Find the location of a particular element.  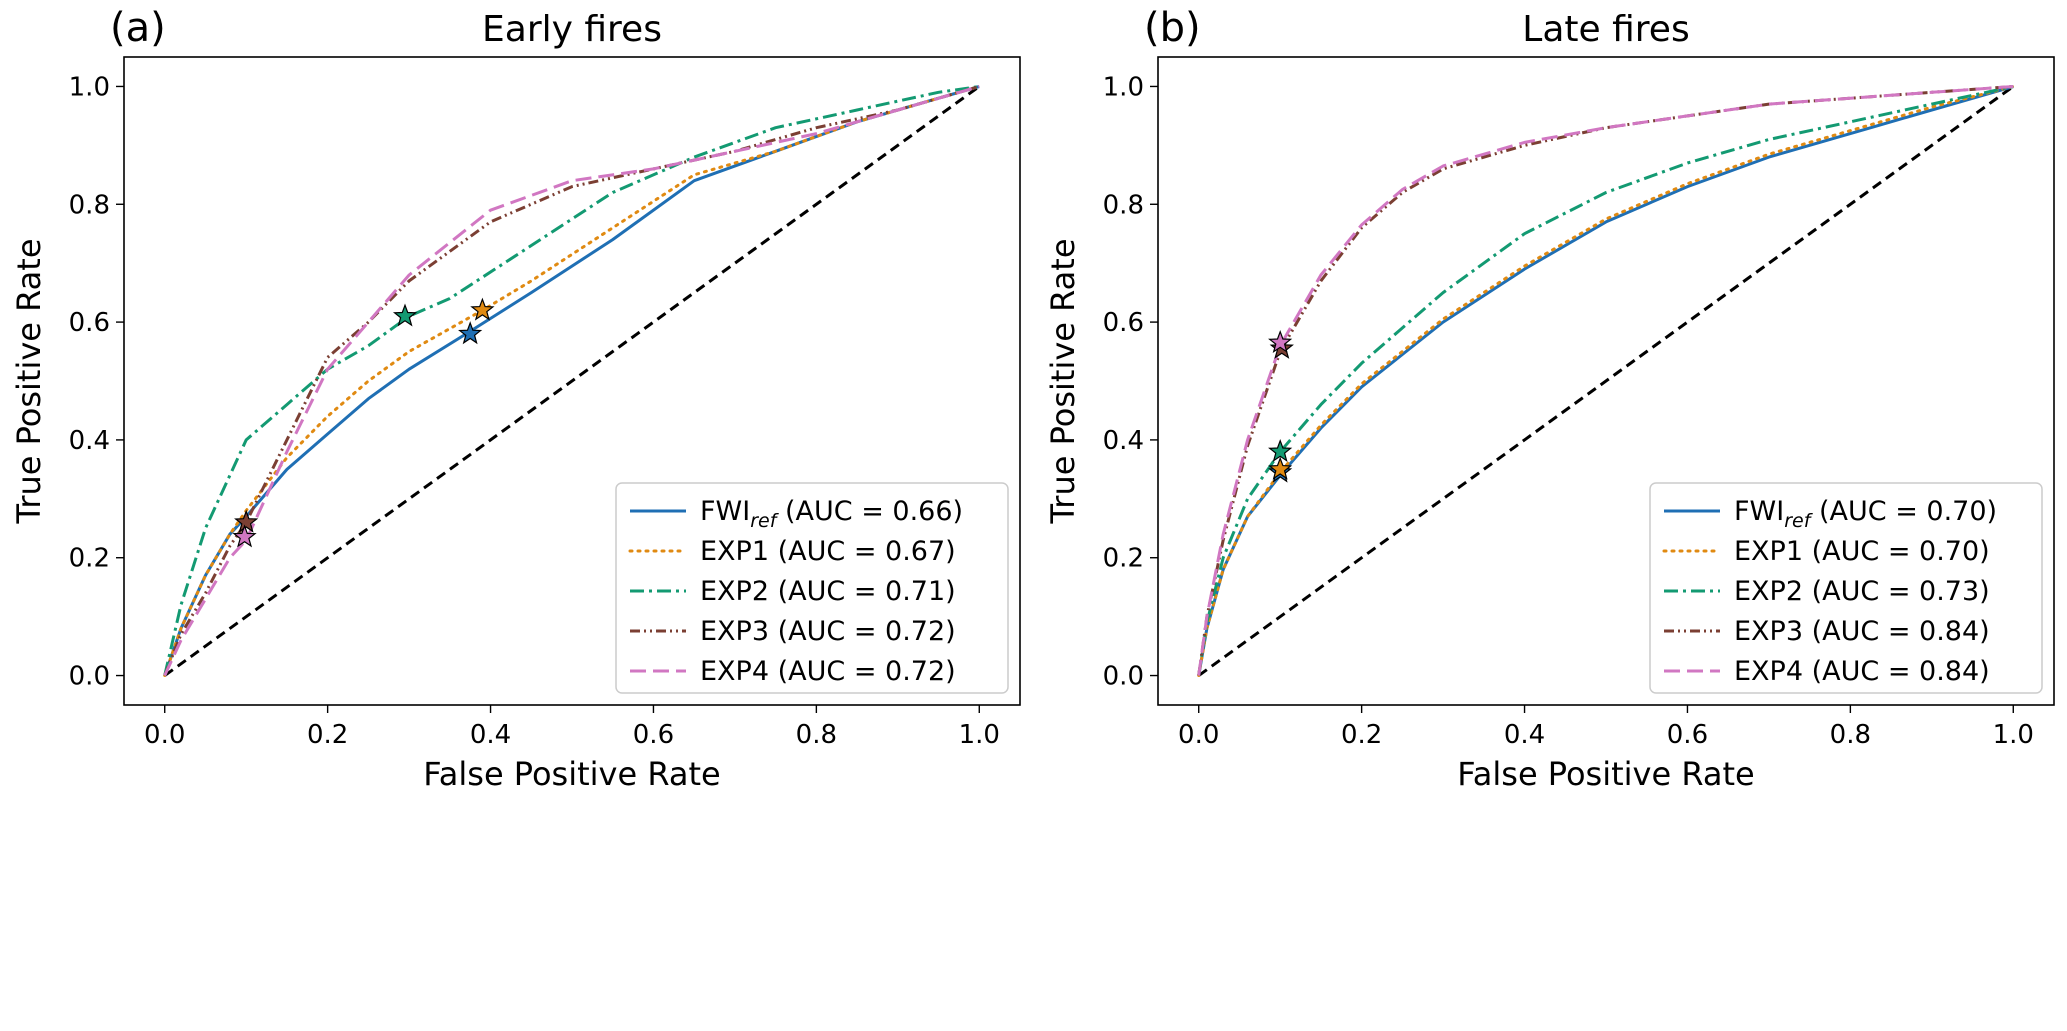

threshold-star-fwi is located at coordinates (470, 333).